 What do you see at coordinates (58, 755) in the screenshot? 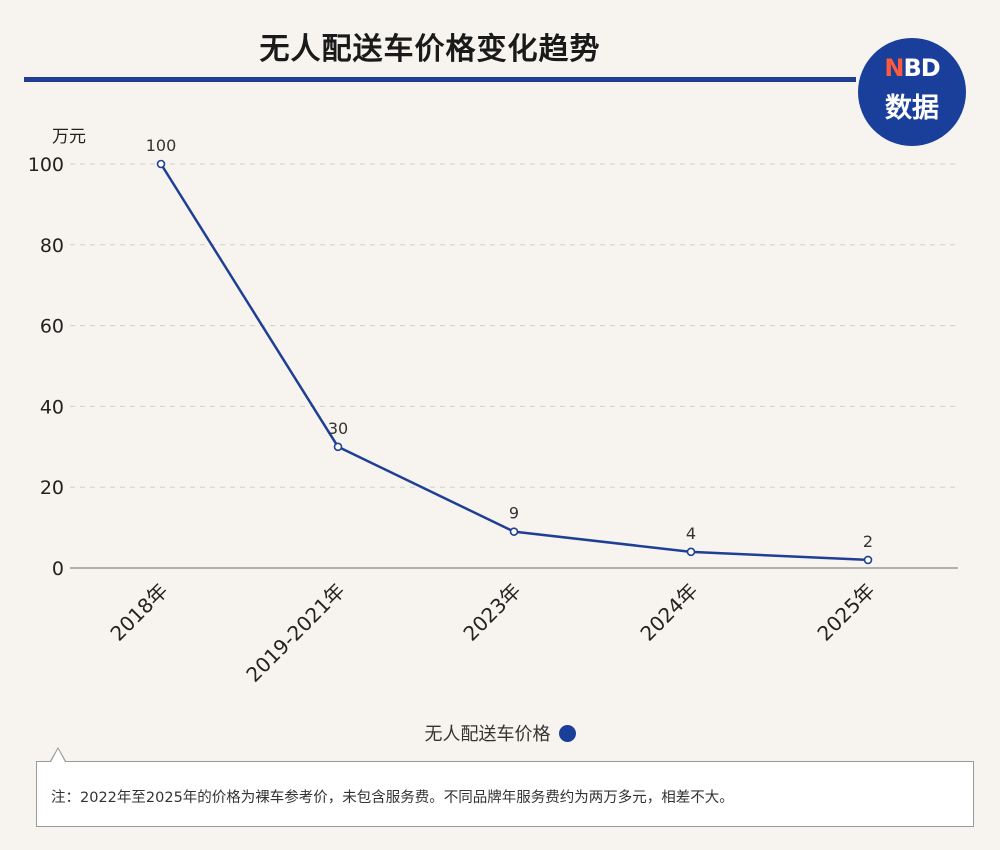
I see `note-callout-tail-inner` at bounding box center [58, 755].